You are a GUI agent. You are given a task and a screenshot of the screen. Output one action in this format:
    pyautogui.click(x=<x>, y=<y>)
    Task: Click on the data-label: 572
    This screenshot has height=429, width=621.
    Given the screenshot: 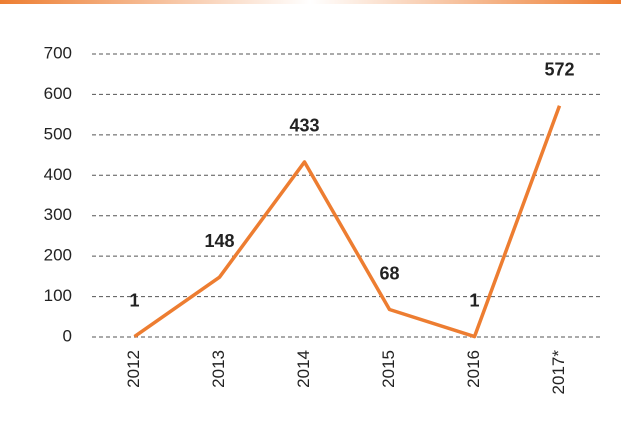 What is the action you would take?
    pyautogui.click(x=559, y=69)
    